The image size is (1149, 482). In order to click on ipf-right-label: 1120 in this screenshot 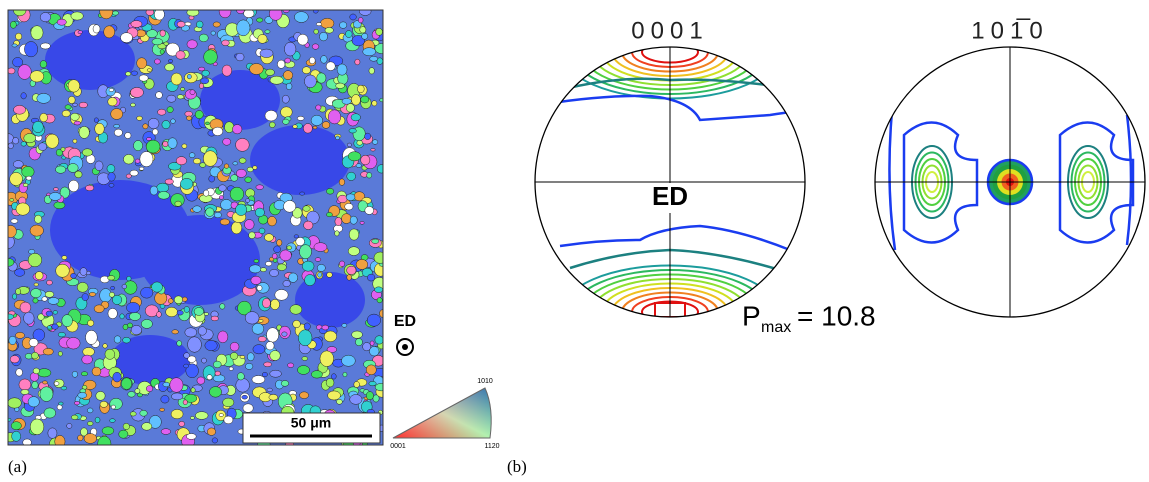, I will do `click(491, 446)`.